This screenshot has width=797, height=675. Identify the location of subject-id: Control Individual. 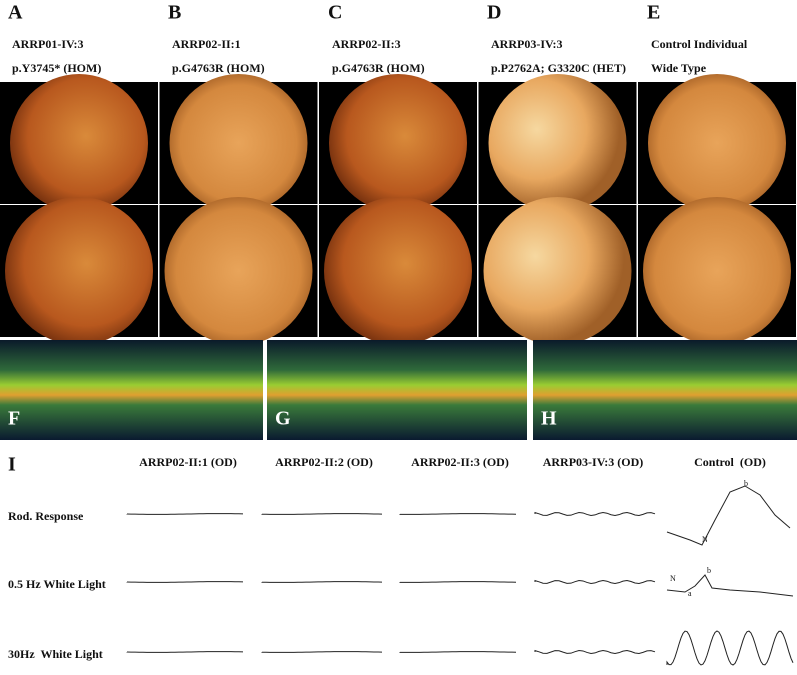
(699, 44).